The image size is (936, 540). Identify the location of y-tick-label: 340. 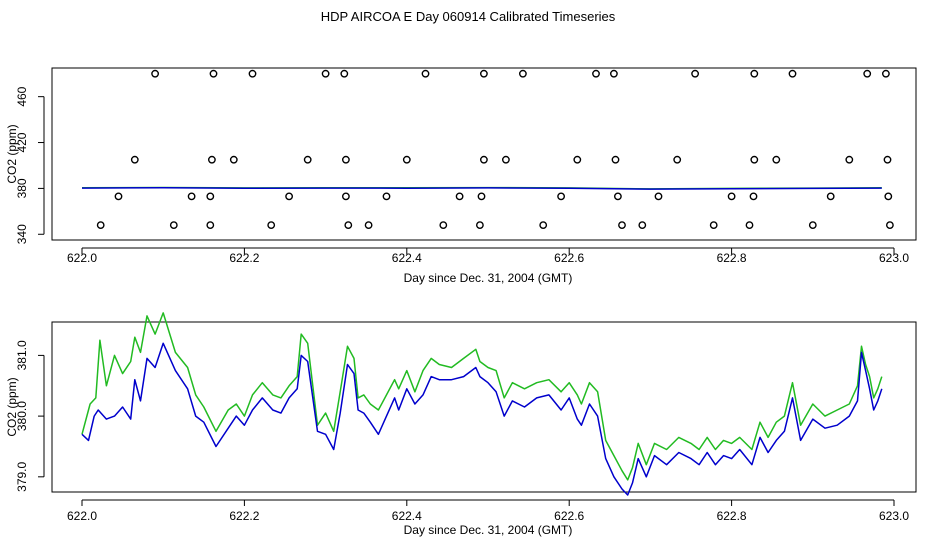
(22, 234).